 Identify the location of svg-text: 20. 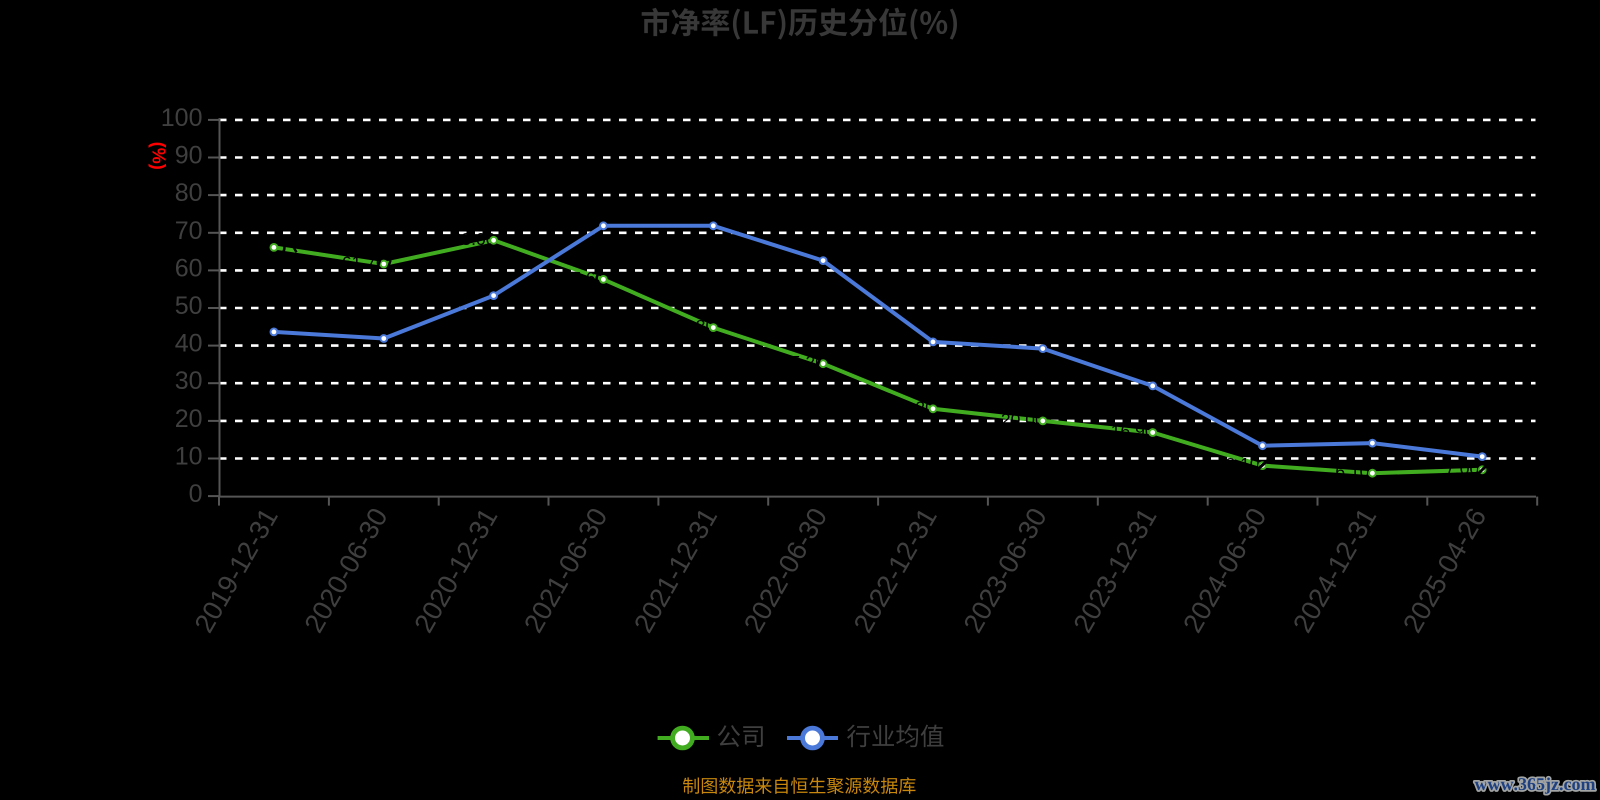
(189, 419).